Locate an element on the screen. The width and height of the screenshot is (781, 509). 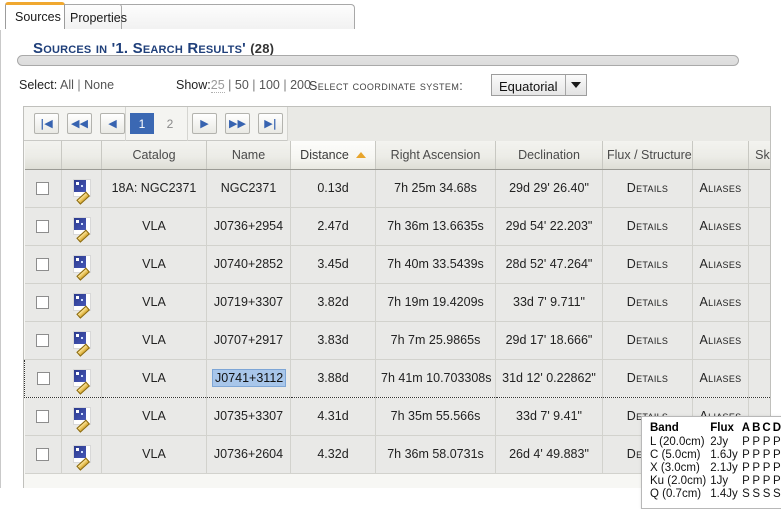
show-option-100: 100 is located at coordinates (269, 85).